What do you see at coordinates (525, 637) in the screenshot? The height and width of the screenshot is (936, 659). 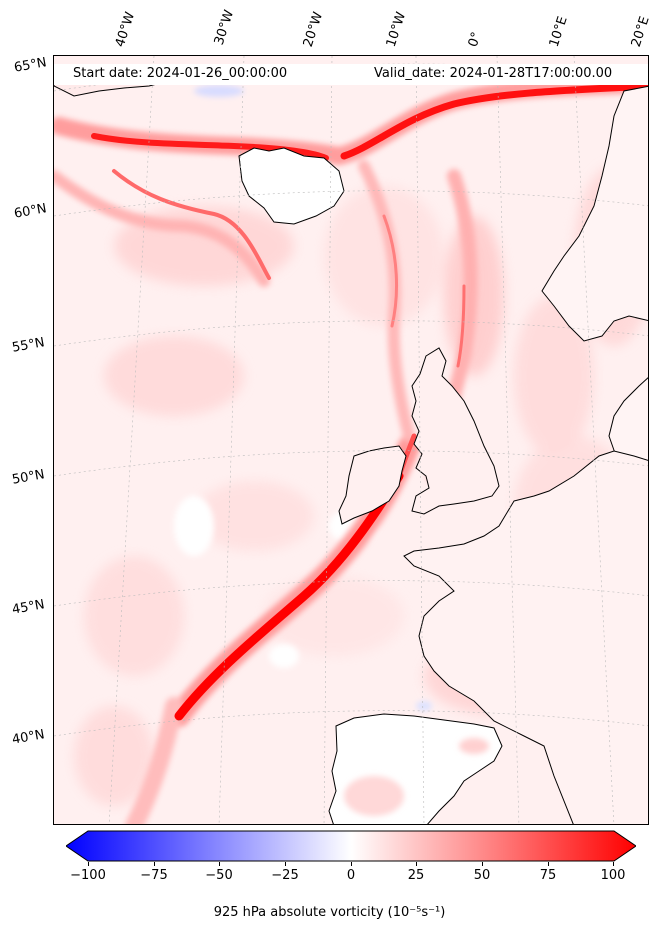 I see `continental-europe-land` at bounding box center [525, 637].